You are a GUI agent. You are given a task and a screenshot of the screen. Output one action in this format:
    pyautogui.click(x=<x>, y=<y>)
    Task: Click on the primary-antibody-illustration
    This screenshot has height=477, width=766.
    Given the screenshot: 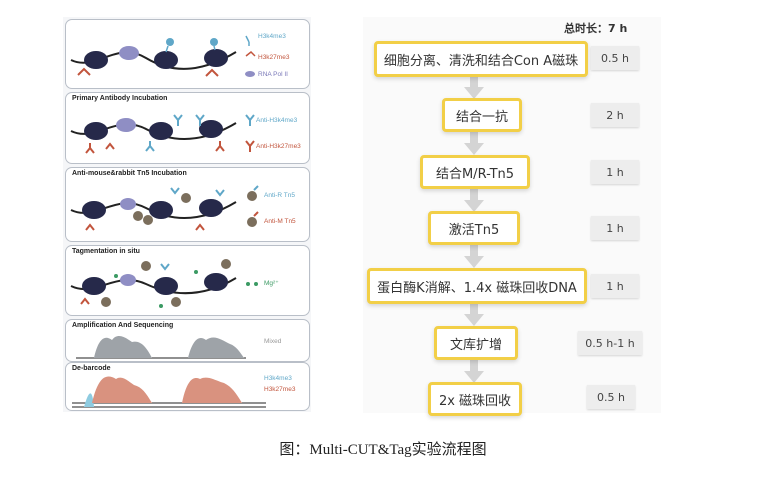 What is the action you would take?
    pyautogui.click(x=162, y=134)
    